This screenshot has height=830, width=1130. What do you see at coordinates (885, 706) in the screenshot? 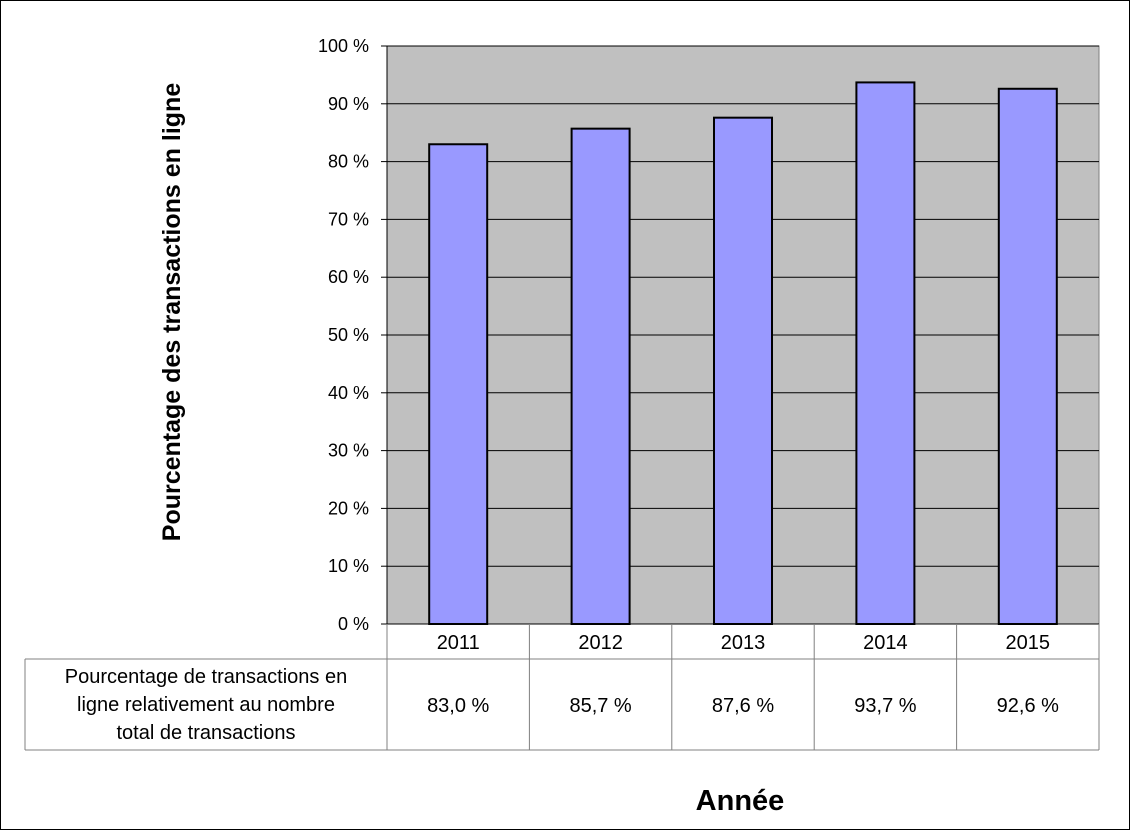
I see `table-value-cell: 93,7 %` at bounding box center [885, 706].